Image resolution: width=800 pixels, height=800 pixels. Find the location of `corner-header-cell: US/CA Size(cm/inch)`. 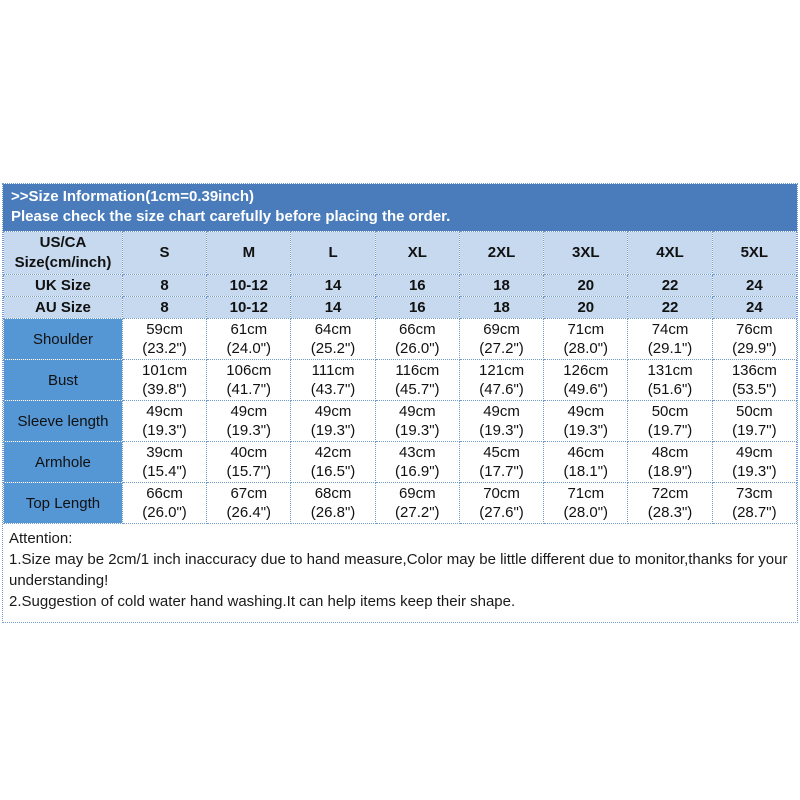

corner-header-cell: US/CA Size(cm/inch) is located at coordinates (63, 253).